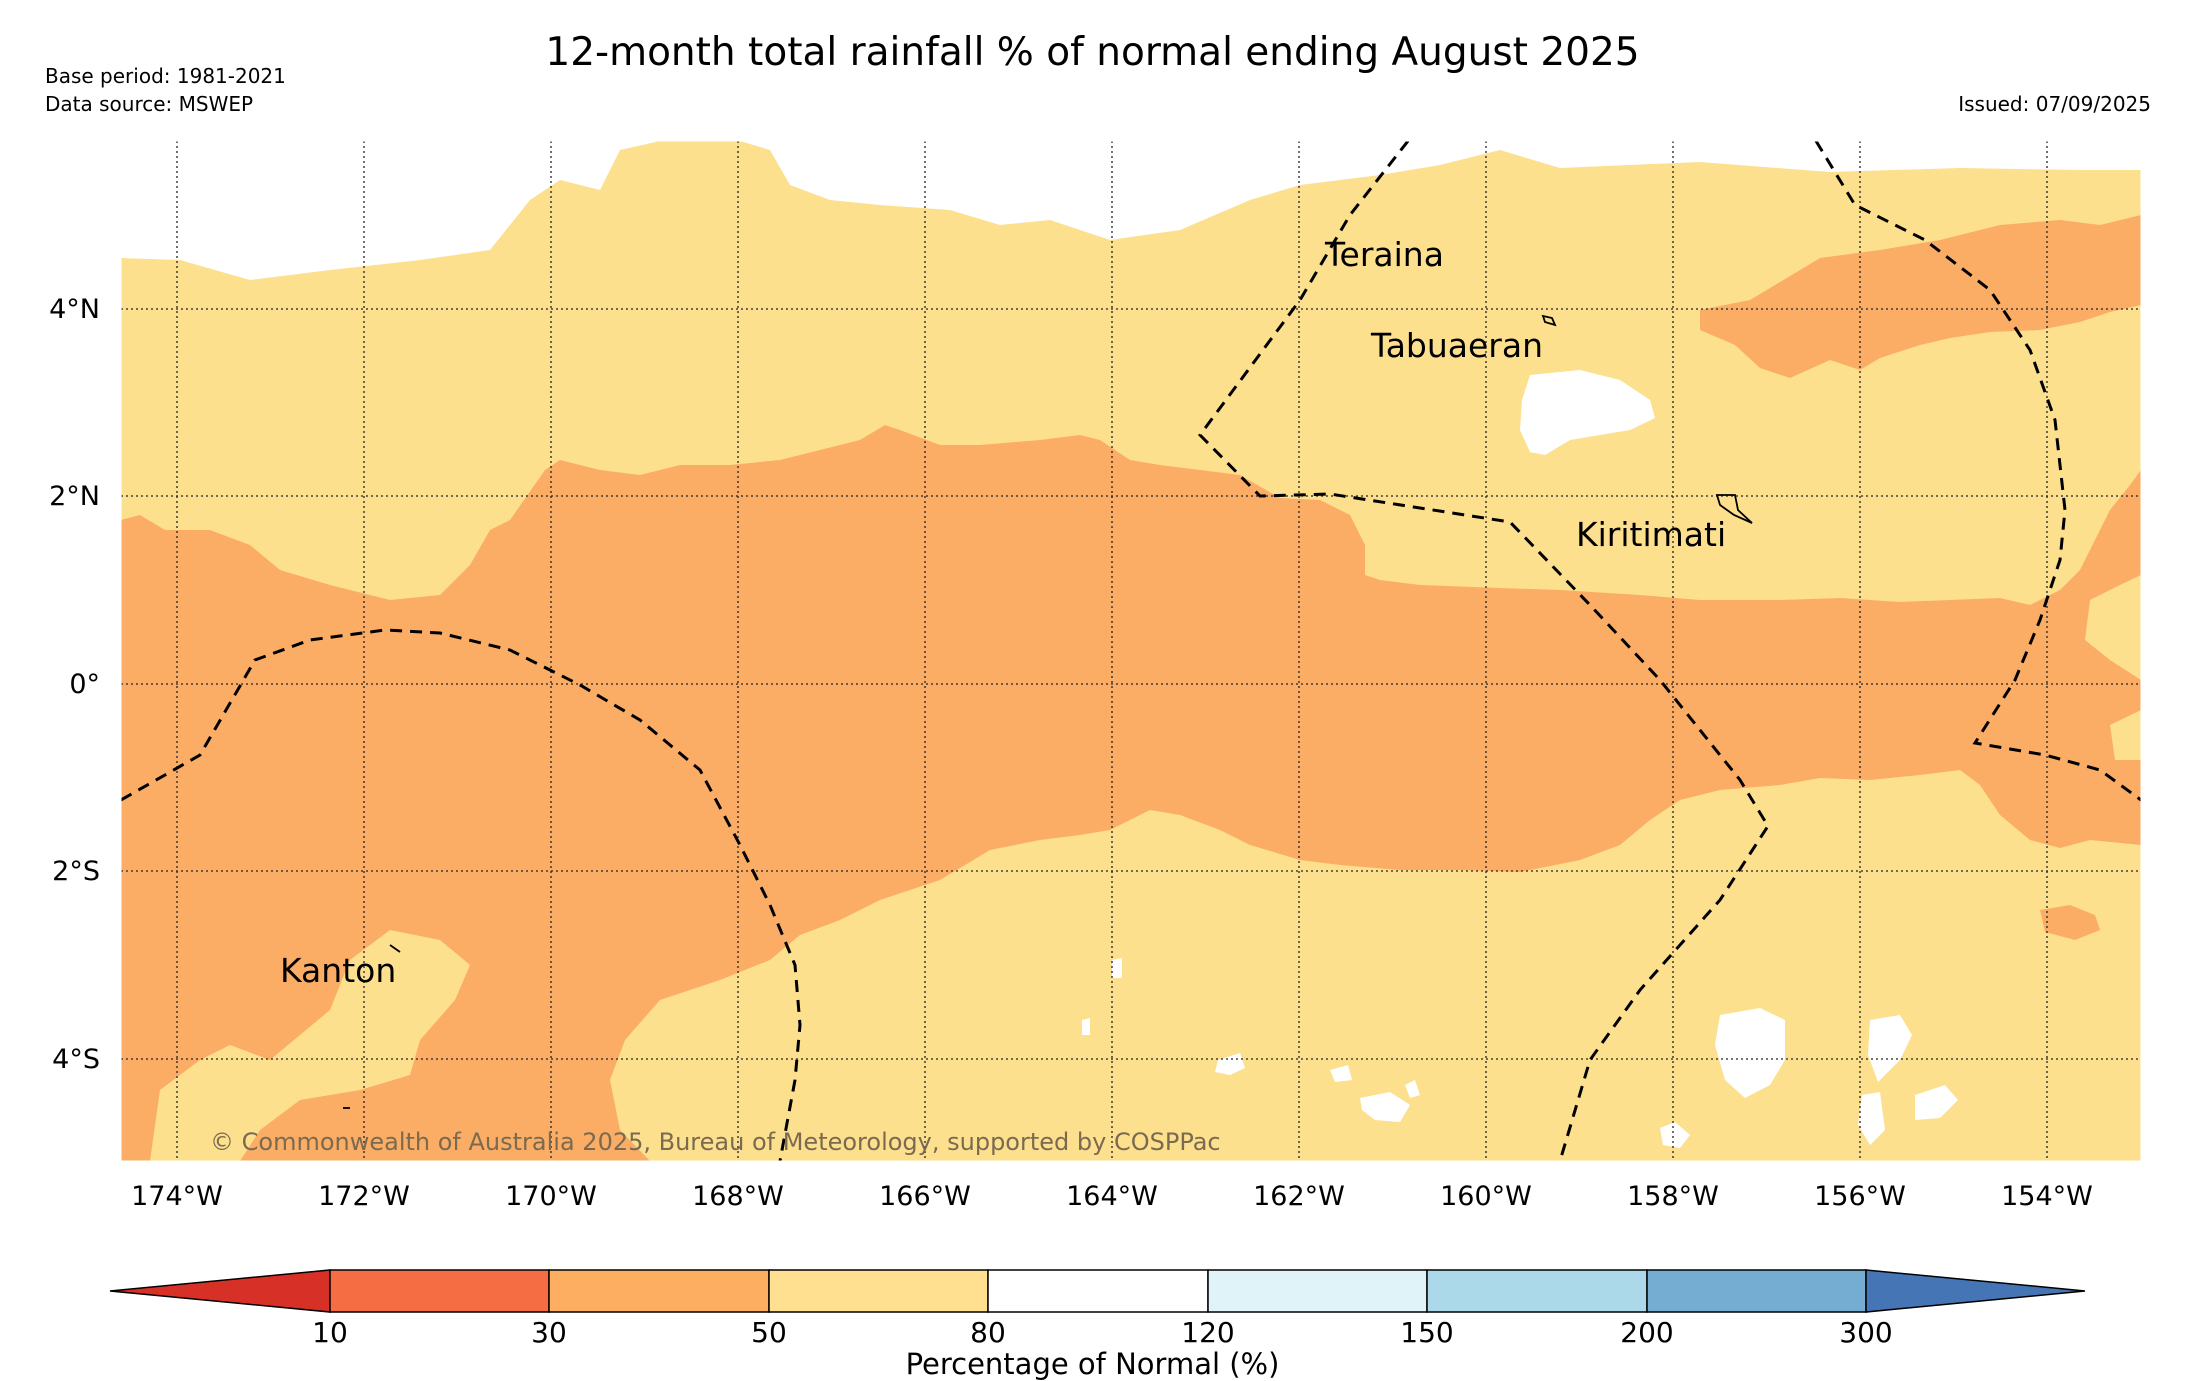 The width and height of the screenshot is (2185, 1381). Describe the element at coordinates (165, 76) in the screenshot. I see `base-period-note: Base period: 1981-2021` at that location.